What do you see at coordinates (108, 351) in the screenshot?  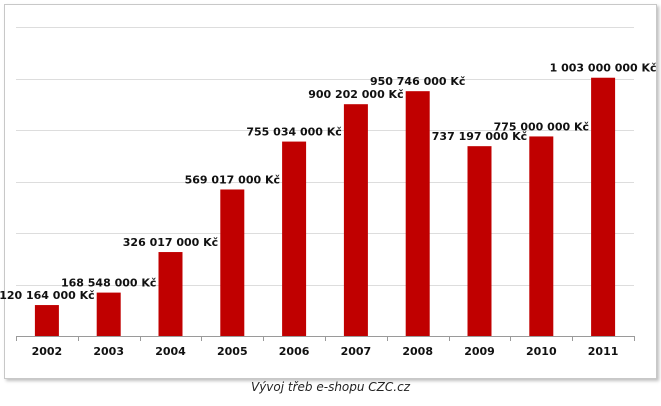 I see `x-tick-label: 2003` at bounding box center [108, 351].